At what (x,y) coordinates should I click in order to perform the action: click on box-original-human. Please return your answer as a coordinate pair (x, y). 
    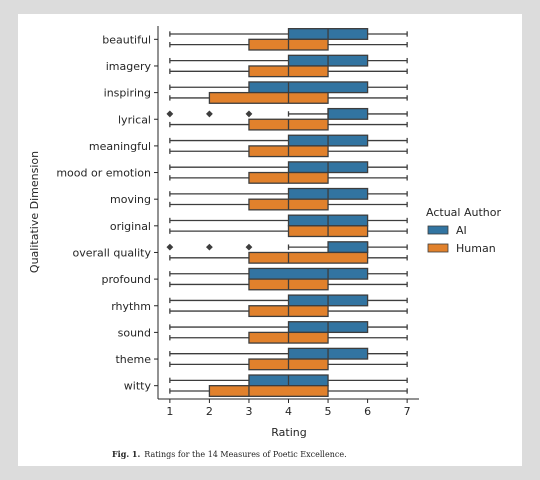
    Looking at the image, I should click on (288, 231).